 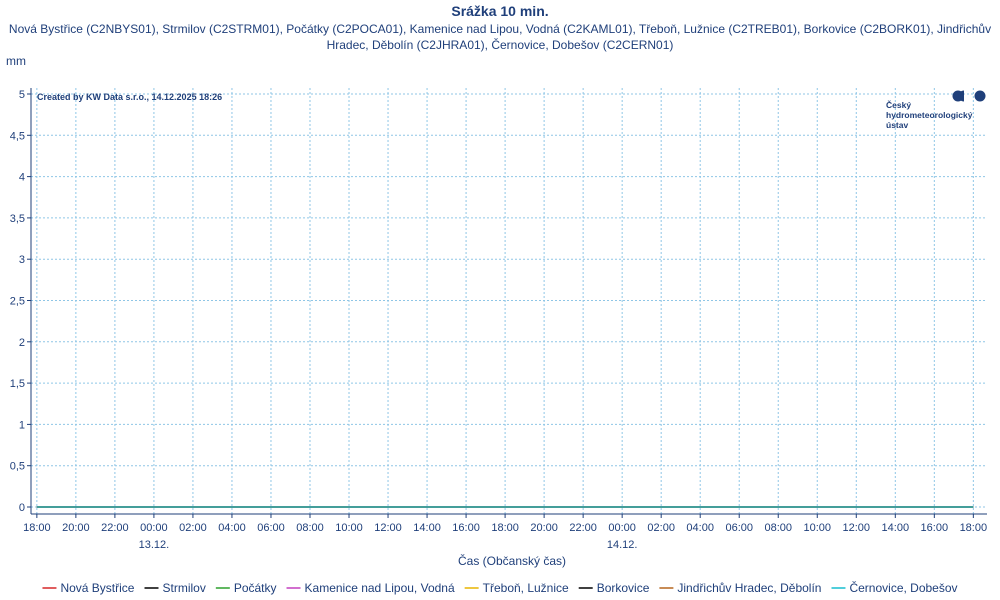 I want to click on legend-label: Černovice, Dobešov, so click(x=903, y=587).